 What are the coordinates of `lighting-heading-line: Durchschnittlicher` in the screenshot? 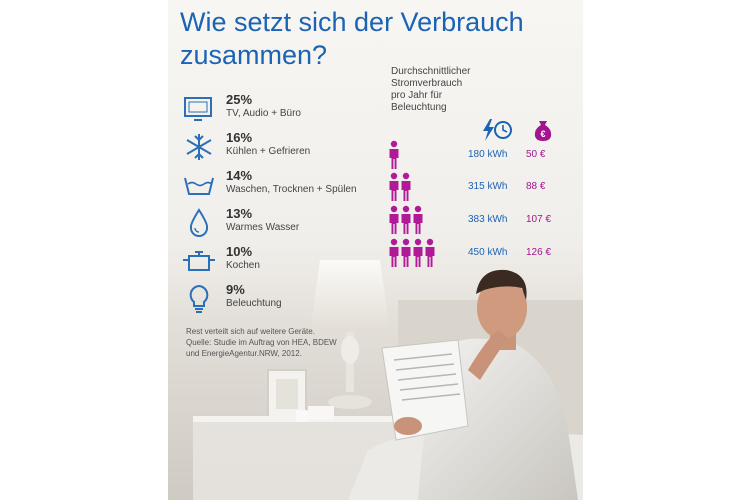 It's located at (431, 71).